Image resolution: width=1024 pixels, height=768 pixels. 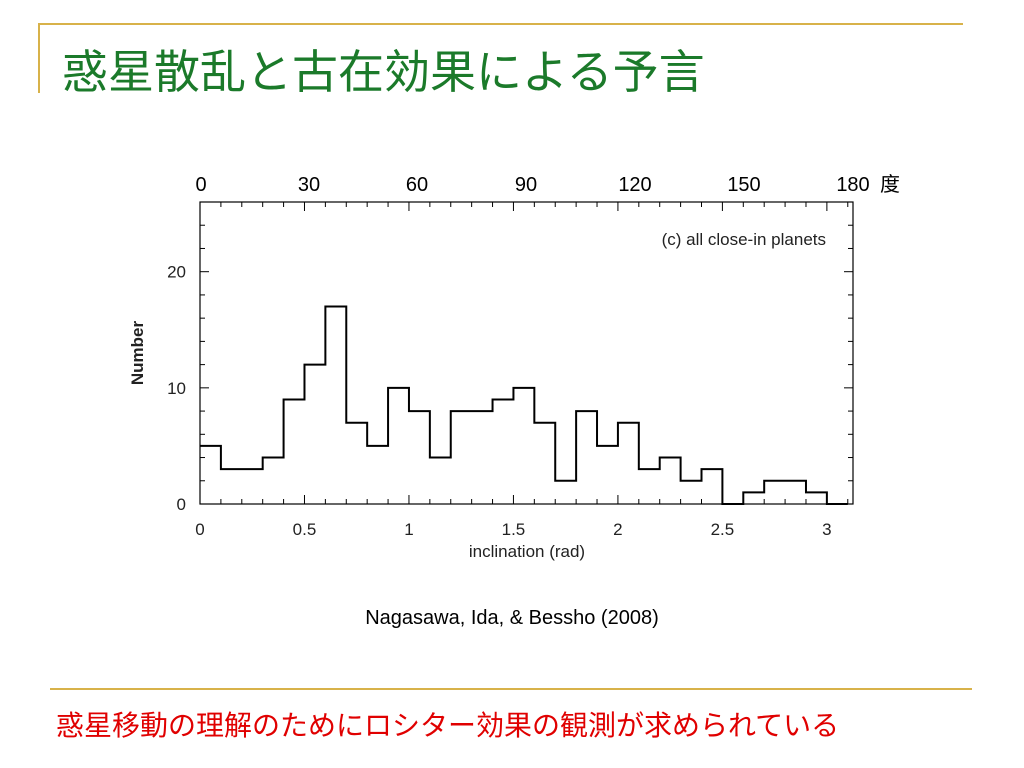 I want to click on chart-annotation: (c) all close-in planets, so click(x=744, y=239).